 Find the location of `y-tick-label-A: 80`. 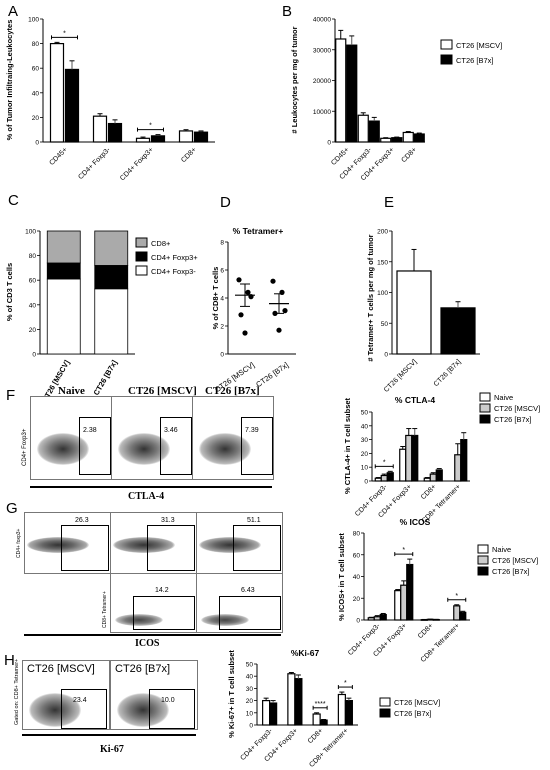

y-tick-label-A: 80 is located at coordinates (36, 44).